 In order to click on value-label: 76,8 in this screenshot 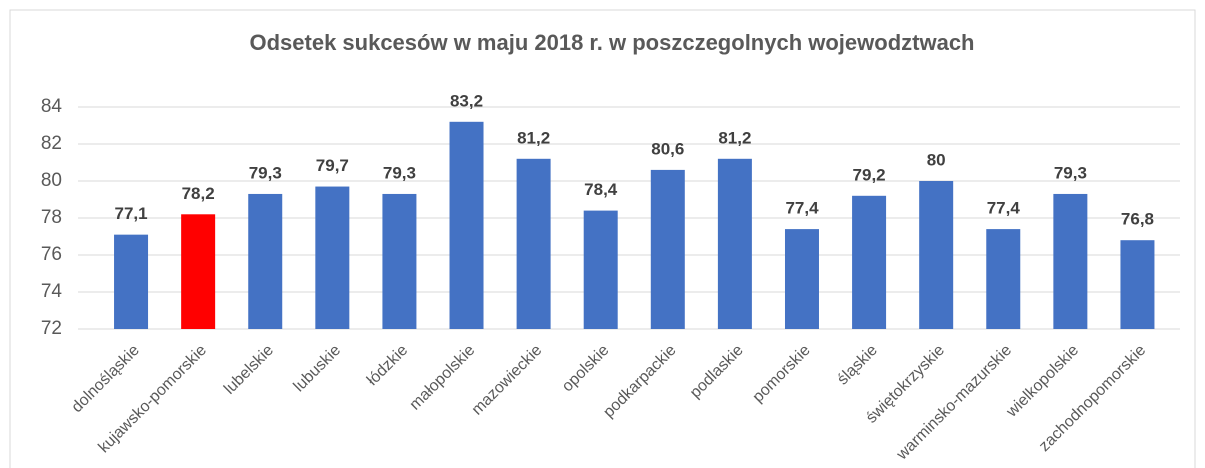, I will do `click(1137, 219)`.